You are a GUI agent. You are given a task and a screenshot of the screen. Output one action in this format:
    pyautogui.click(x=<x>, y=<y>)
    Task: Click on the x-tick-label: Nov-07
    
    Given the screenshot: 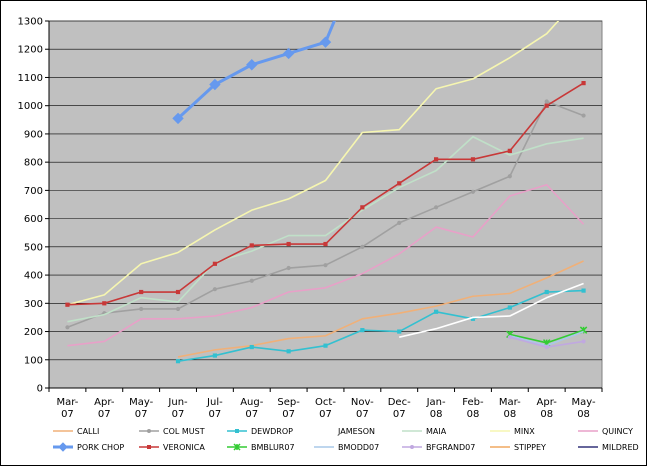 What is the action you would take?
    pyautogui.click(x=362, y=408)
    